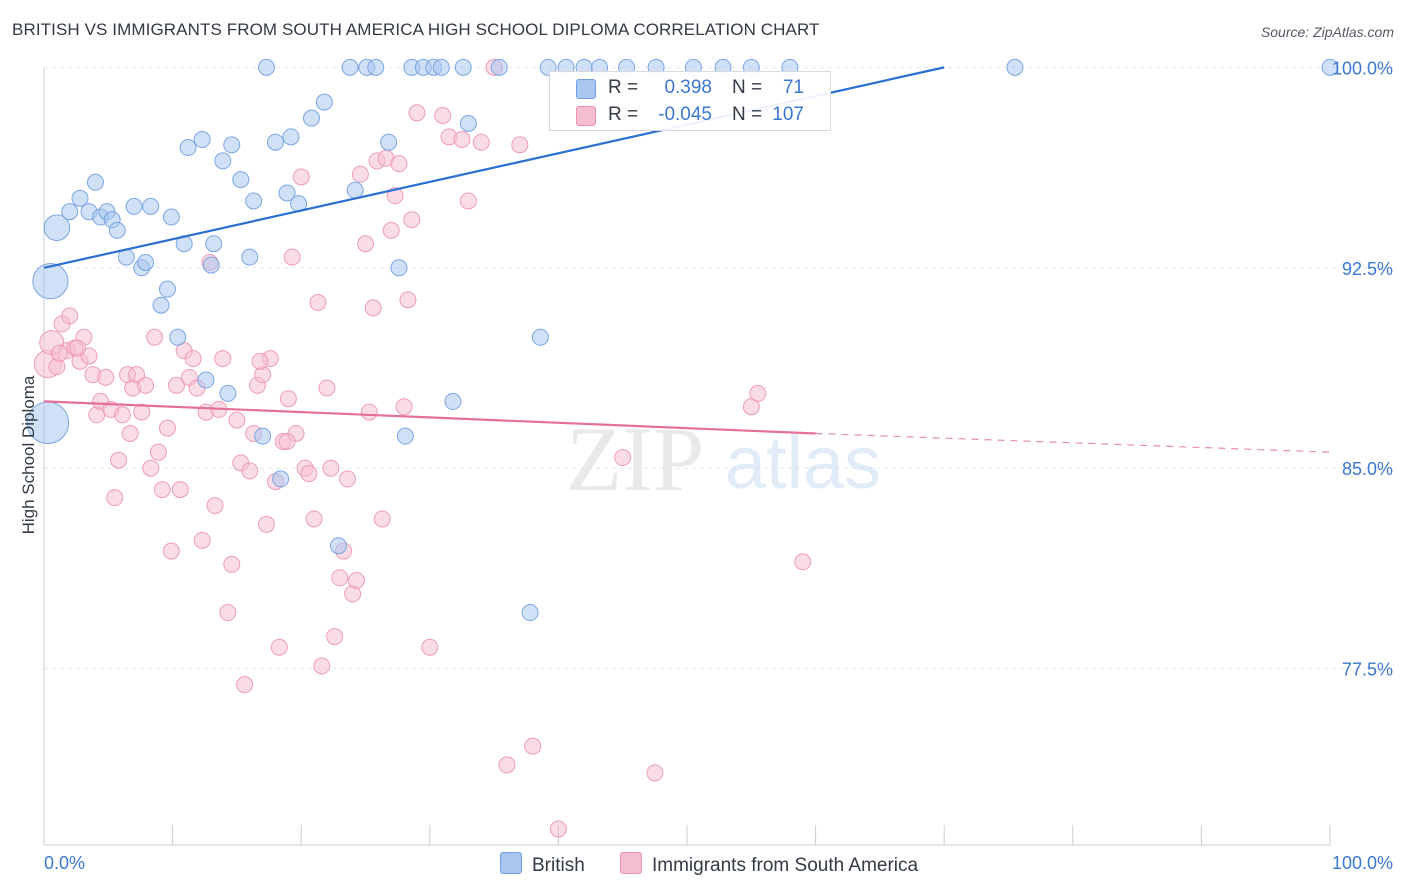 The image size is (1406, 892). I want to click on bottom-legend-immigrants: Immigrants from South America, so click(769, 864).